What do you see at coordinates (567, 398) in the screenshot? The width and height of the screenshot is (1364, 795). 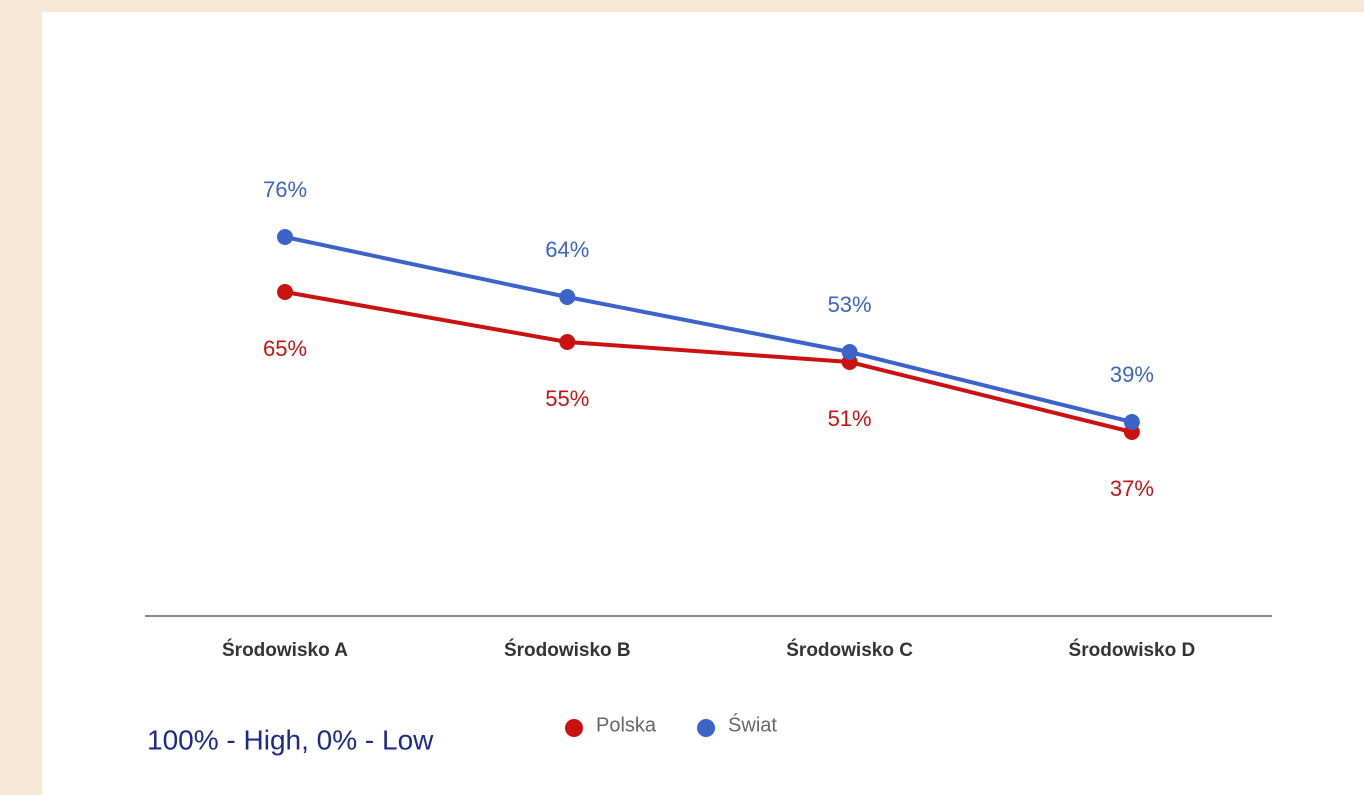 I see `data-label: 55%` at bounding box center [567, 398].